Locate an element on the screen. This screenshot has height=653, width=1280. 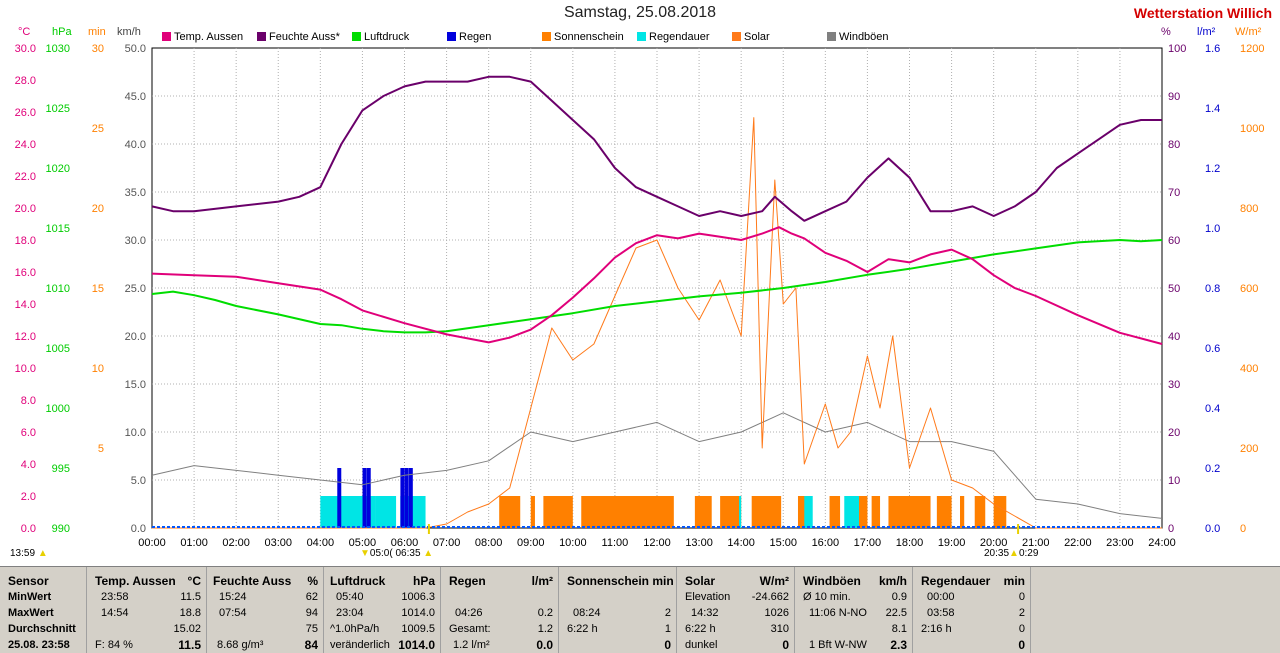
stats-gust-avg10: 0.9 is located at coordinates (899, 597).